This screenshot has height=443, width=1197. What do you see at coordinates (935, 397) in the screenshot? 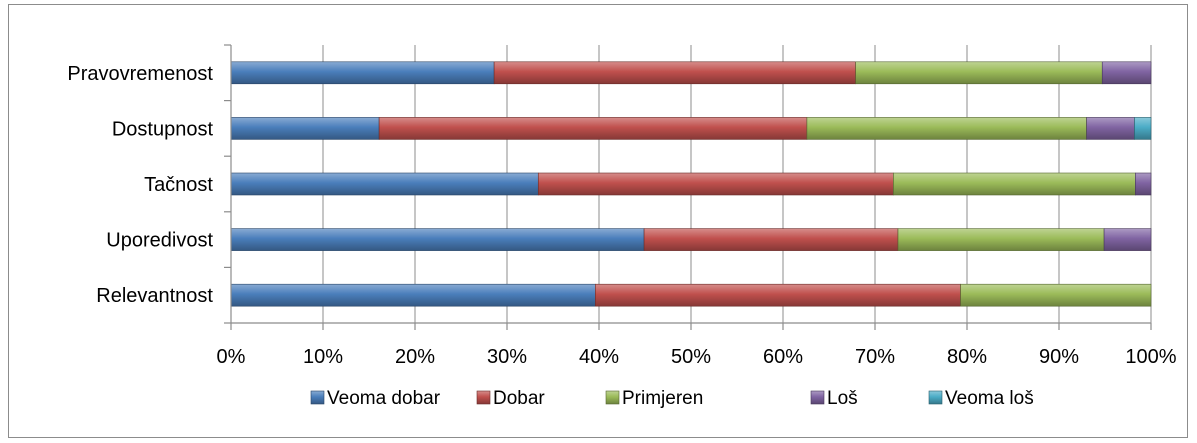
I see `legend-swatch-veoma-los` at bounding box center [935, 397].